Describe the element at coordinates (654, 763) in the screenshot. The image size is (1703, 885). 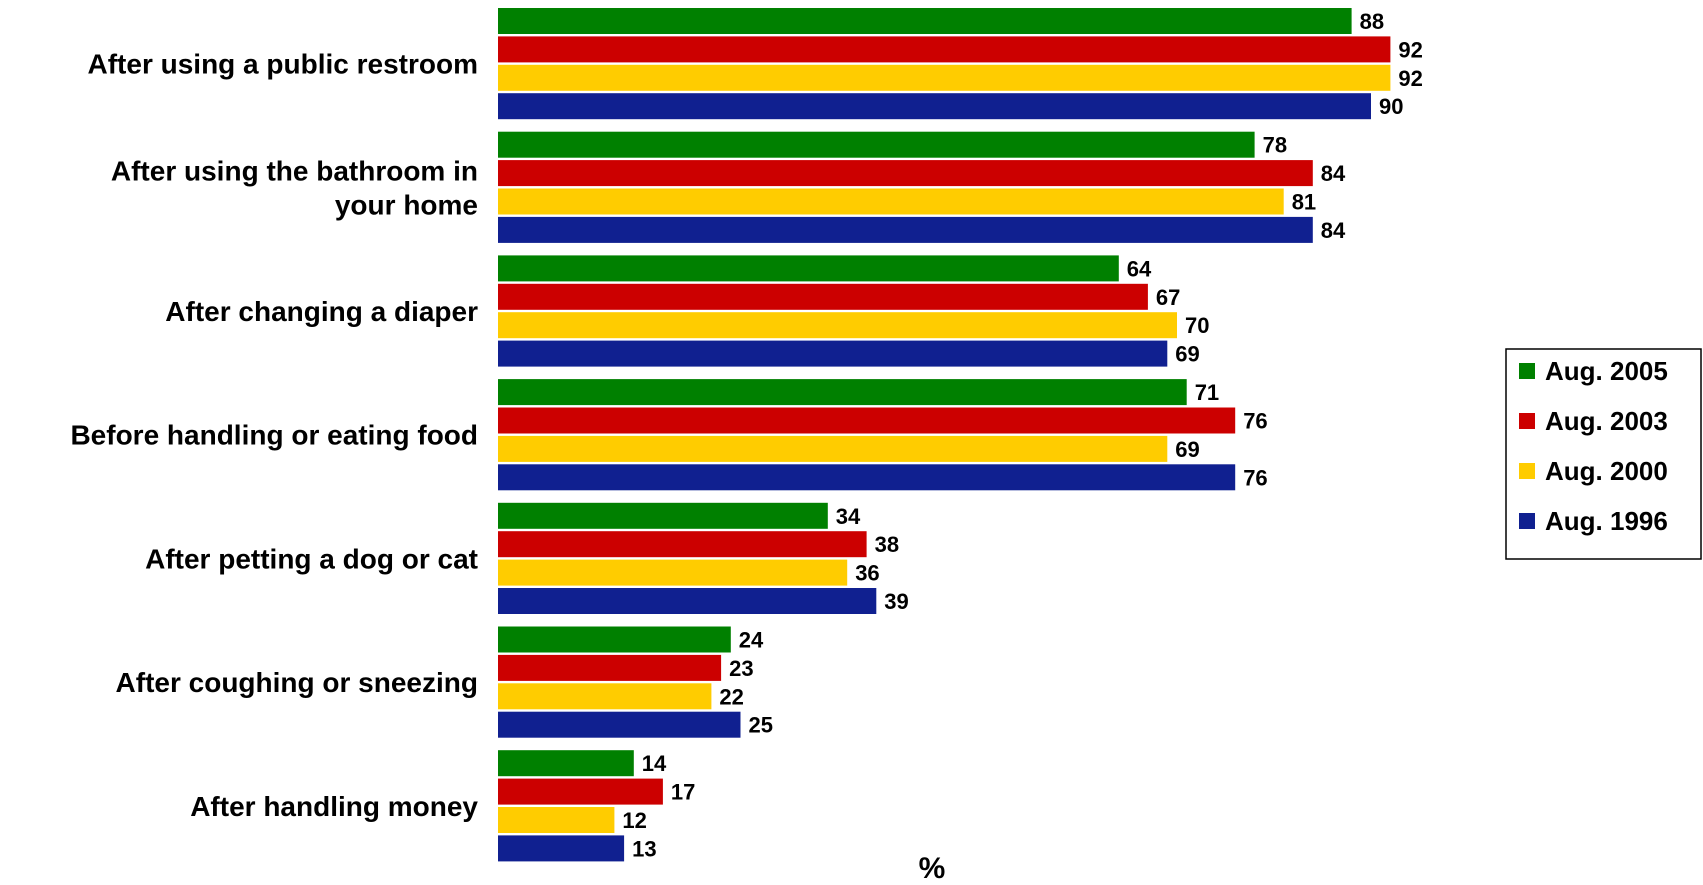
I see `data-label: 14` at that location.